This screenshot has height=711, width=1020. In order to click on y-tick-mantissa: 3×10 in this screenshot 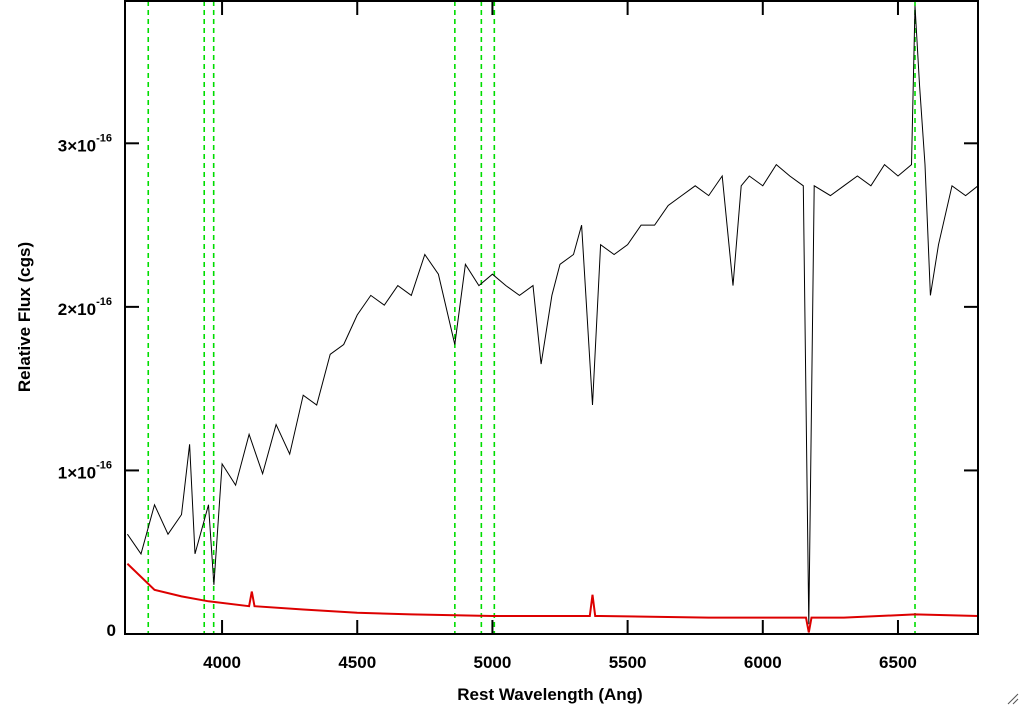, I will do `click(77, 145)`.